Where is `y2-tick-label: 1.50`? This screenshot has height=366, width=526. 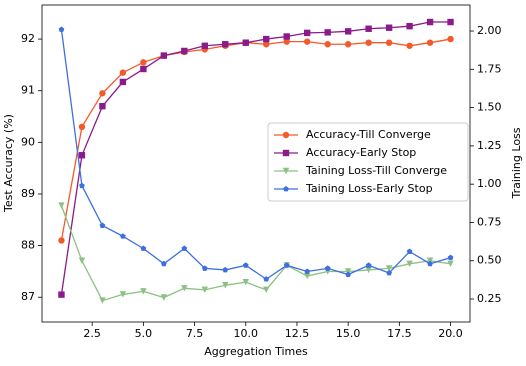
y2-tick-label: 1.50 is located at coordinates (489, 107).